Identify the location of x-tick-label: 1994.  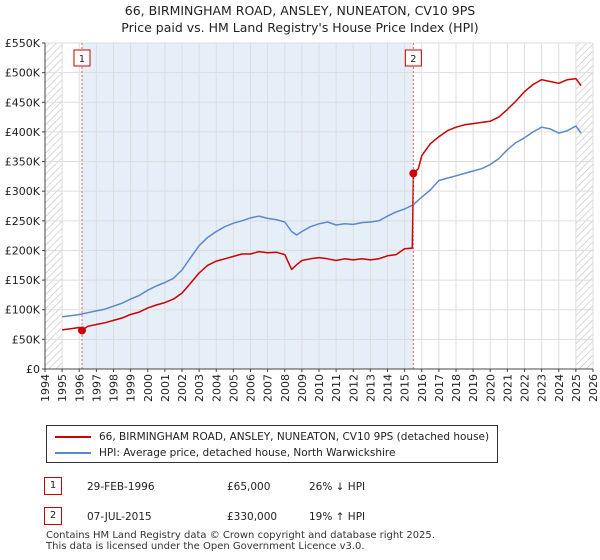
(45, 388).